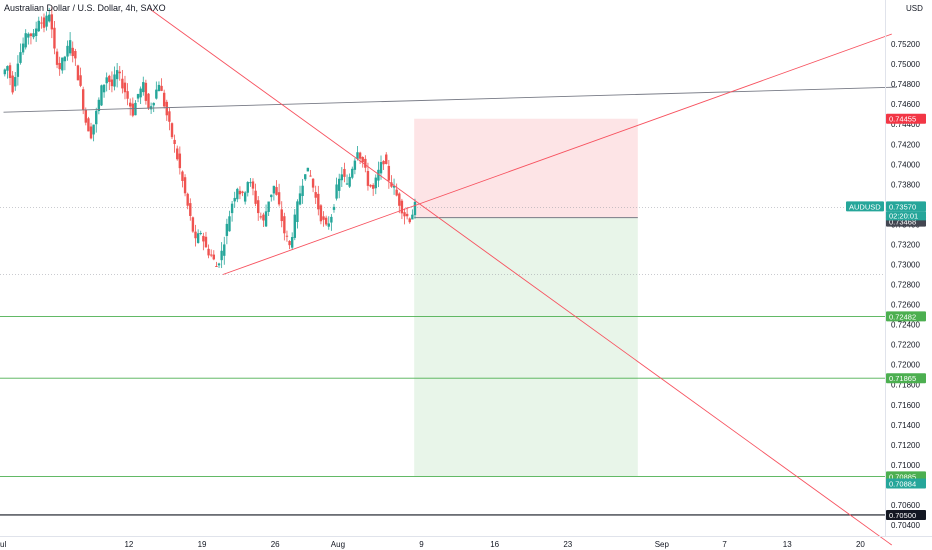 The height and width of the screenshot is (550, 932). I want to click on y-tick-label: 0.71600, so click(905, 405).